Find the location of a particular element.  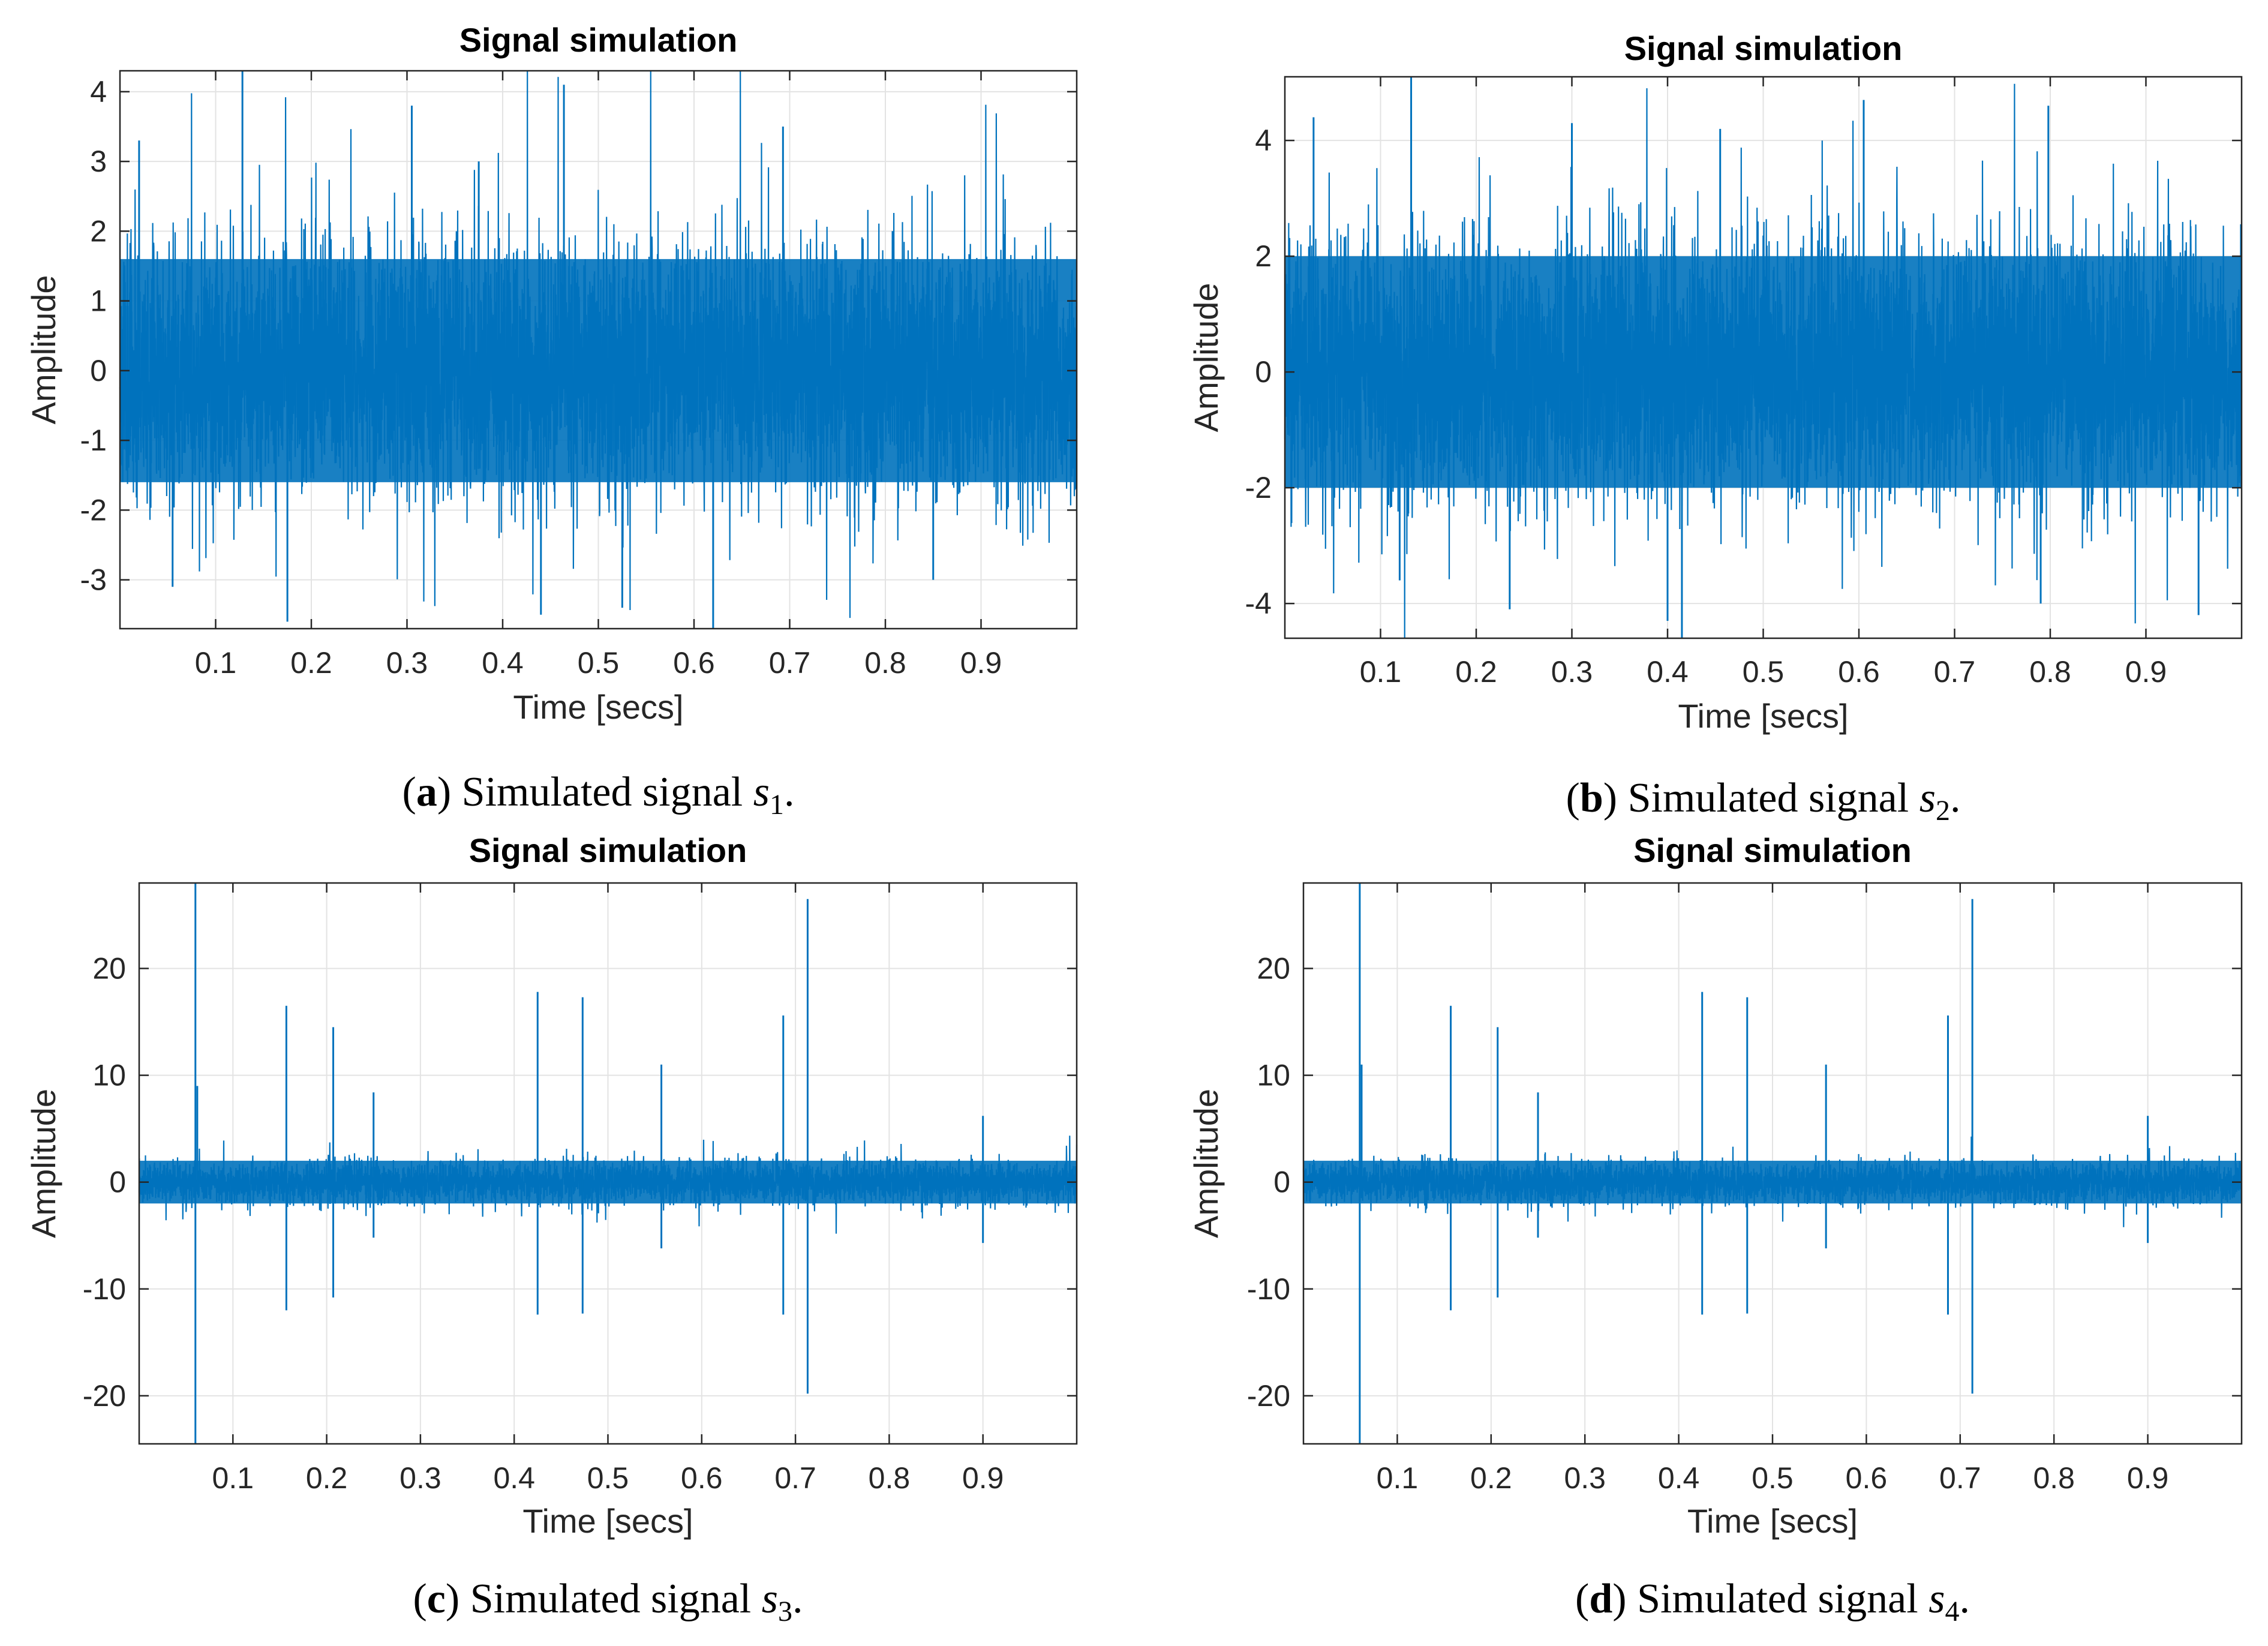

caption-var-c: s is located at coordinates (770, 1599).